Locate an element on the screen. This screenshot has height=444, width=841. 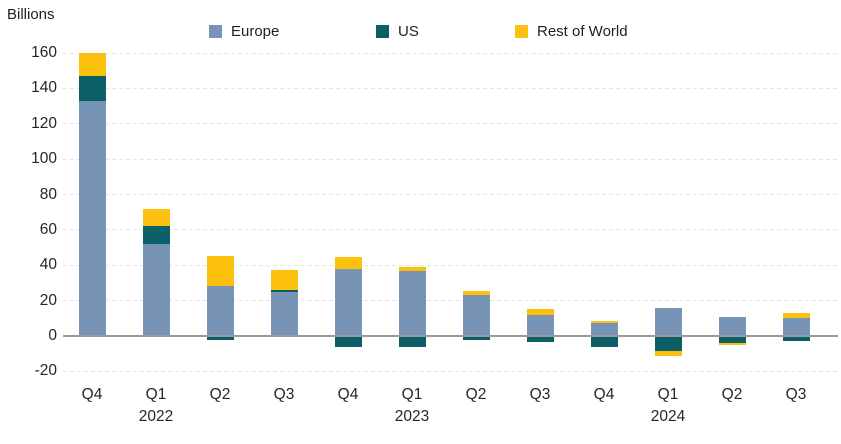
y-axis-tick-label: 0 is located at coordinates (52, 335).